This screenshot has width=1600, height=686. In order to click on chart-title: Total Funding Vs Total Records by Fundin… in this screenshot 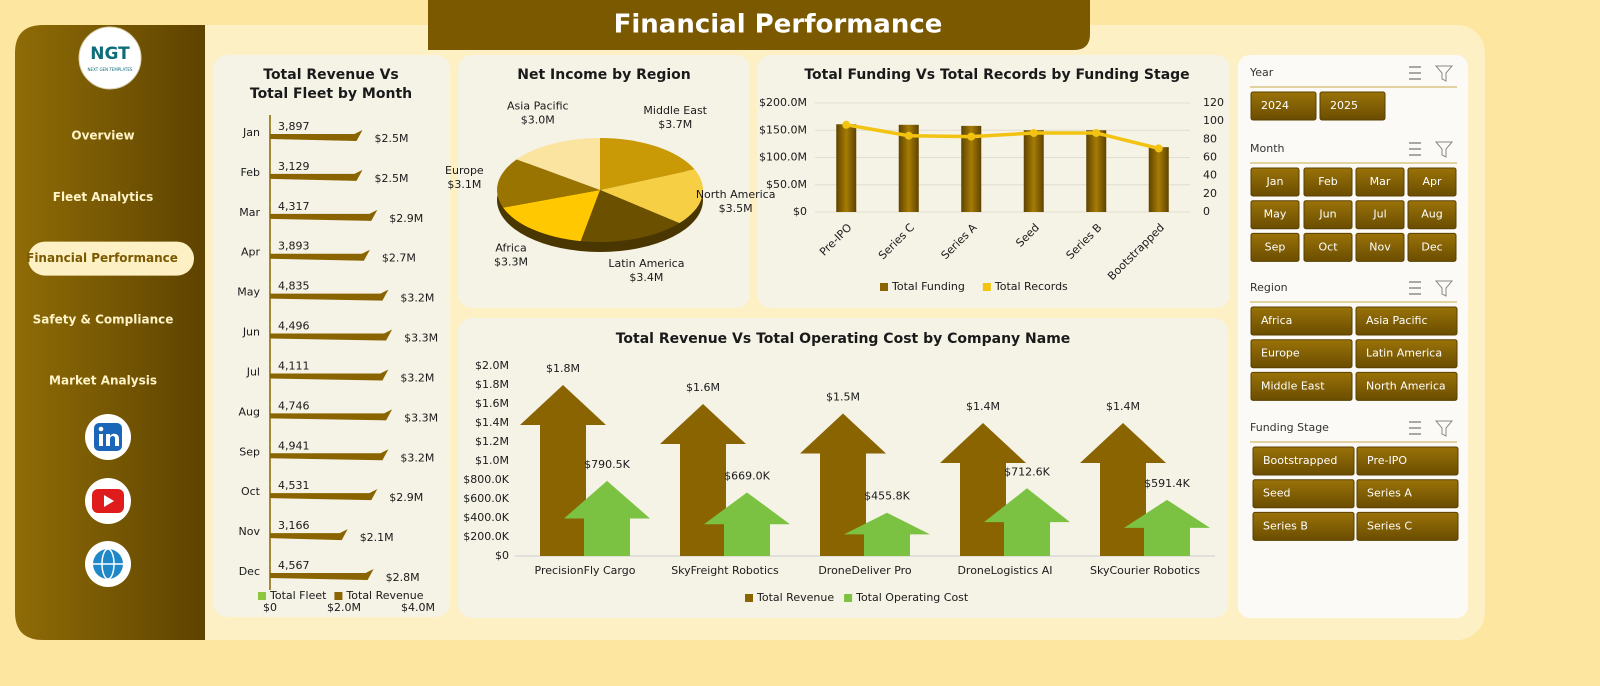, I will do `click(996, 75)`.